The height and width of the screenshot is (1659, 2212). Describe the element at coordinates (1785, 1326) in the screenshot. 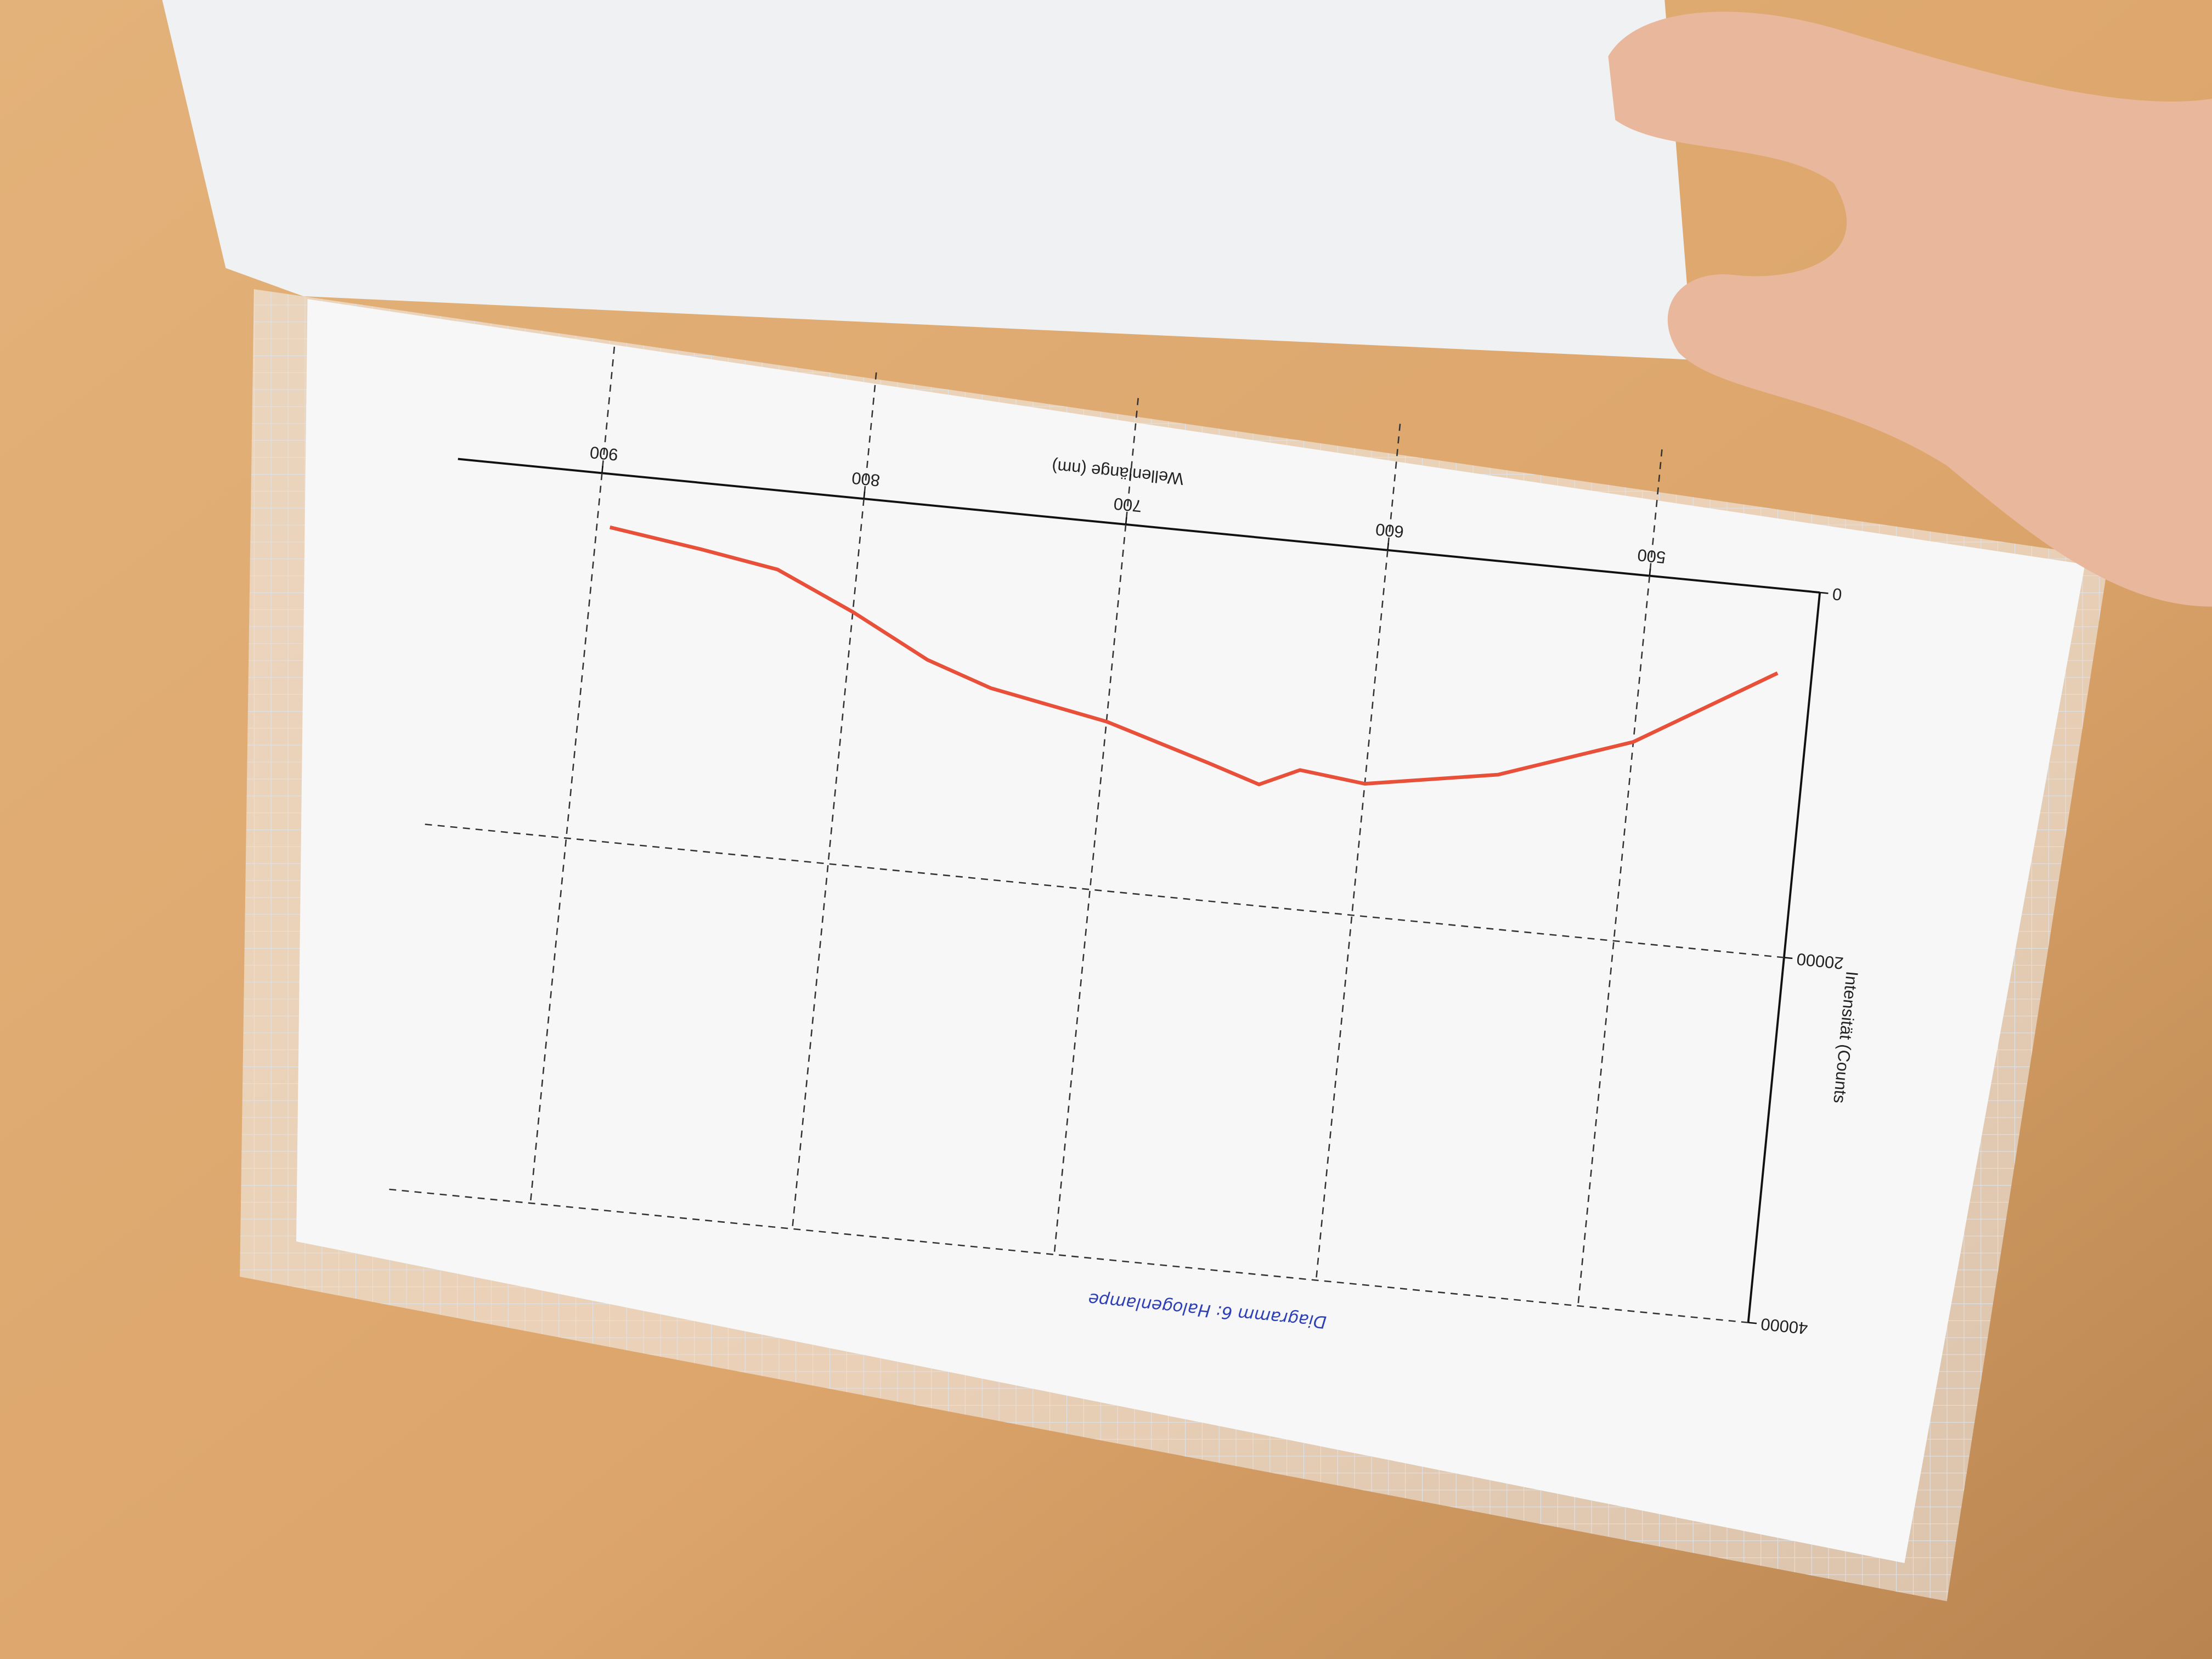

I see `y-tick-label: 40000` at that location.